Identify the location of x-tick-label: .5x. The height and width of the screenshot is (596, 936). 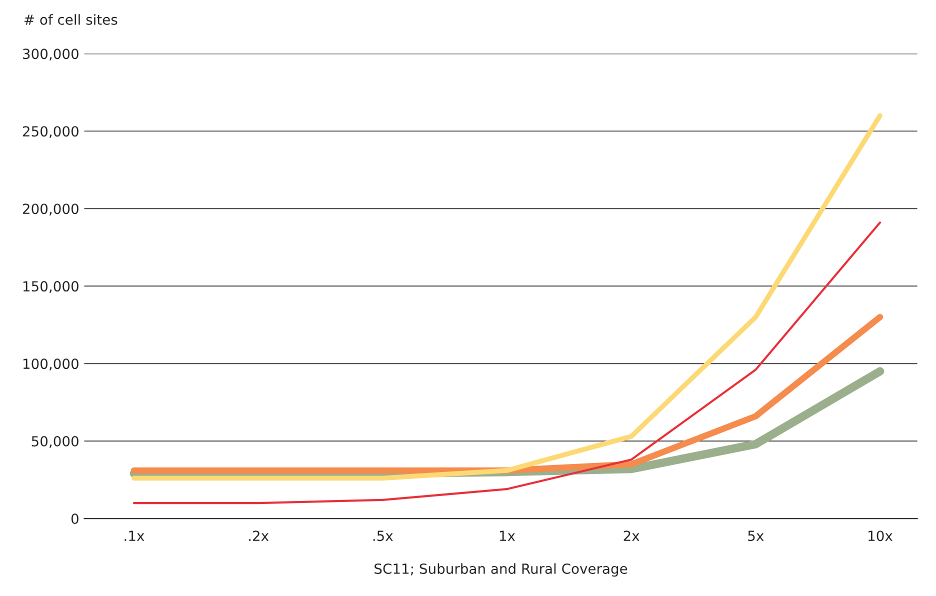
(383, 536).